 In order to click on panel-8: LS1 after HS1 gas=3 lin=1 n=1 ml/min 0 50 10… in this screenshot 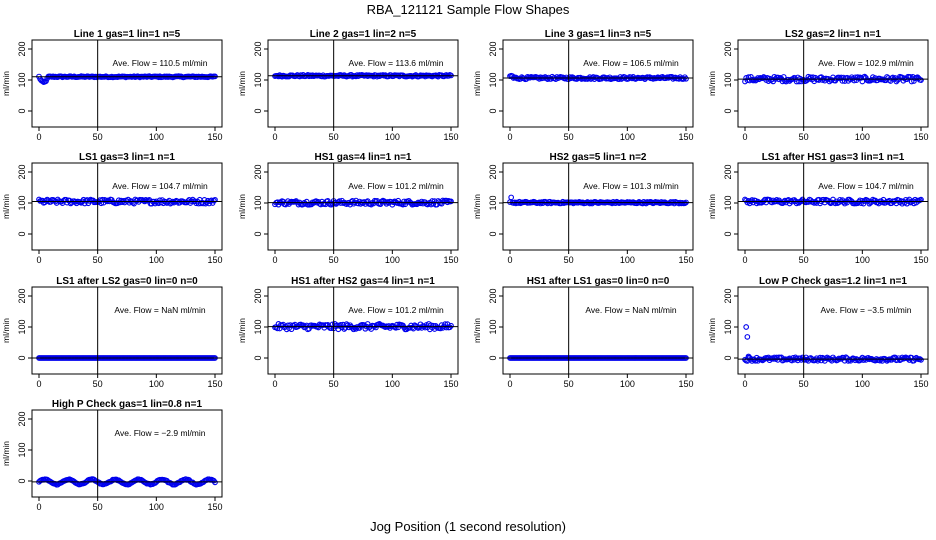, I will do `click(818, 208)`.